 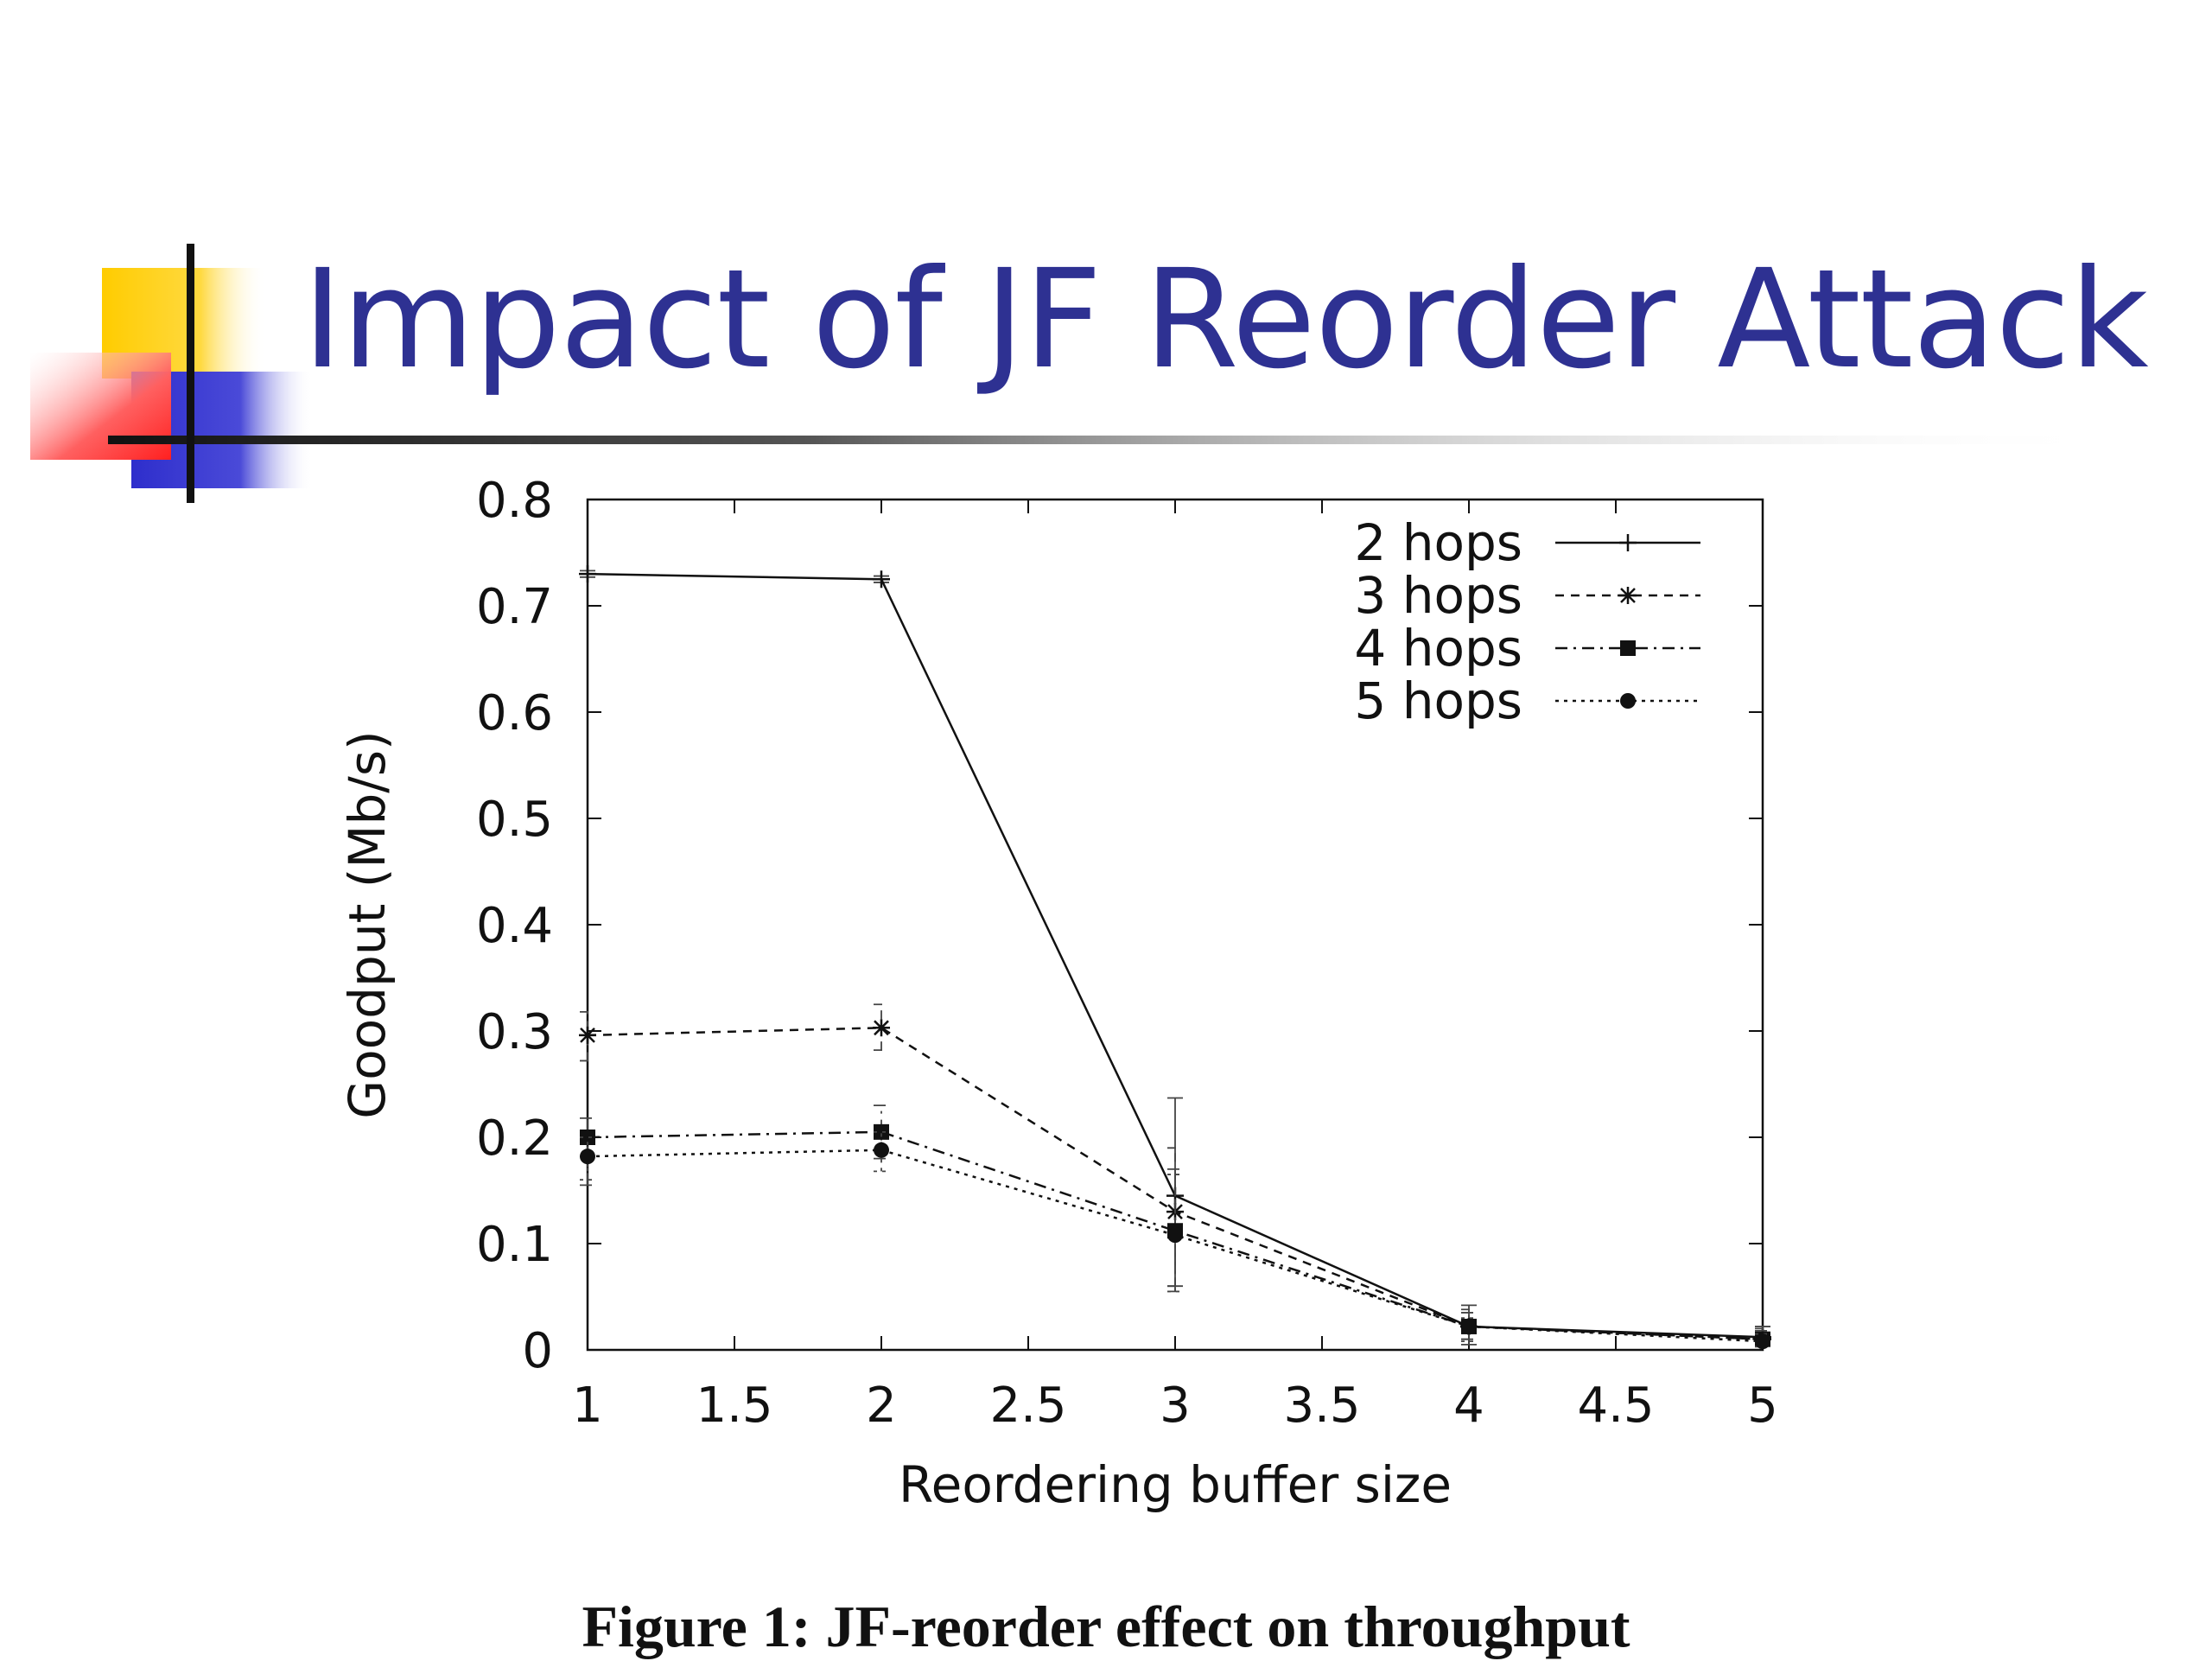 What do you see at coordinates (881, 1406) in the screenshot?
I see `x-tick-label: 2` at bounding box center [881, 1406].